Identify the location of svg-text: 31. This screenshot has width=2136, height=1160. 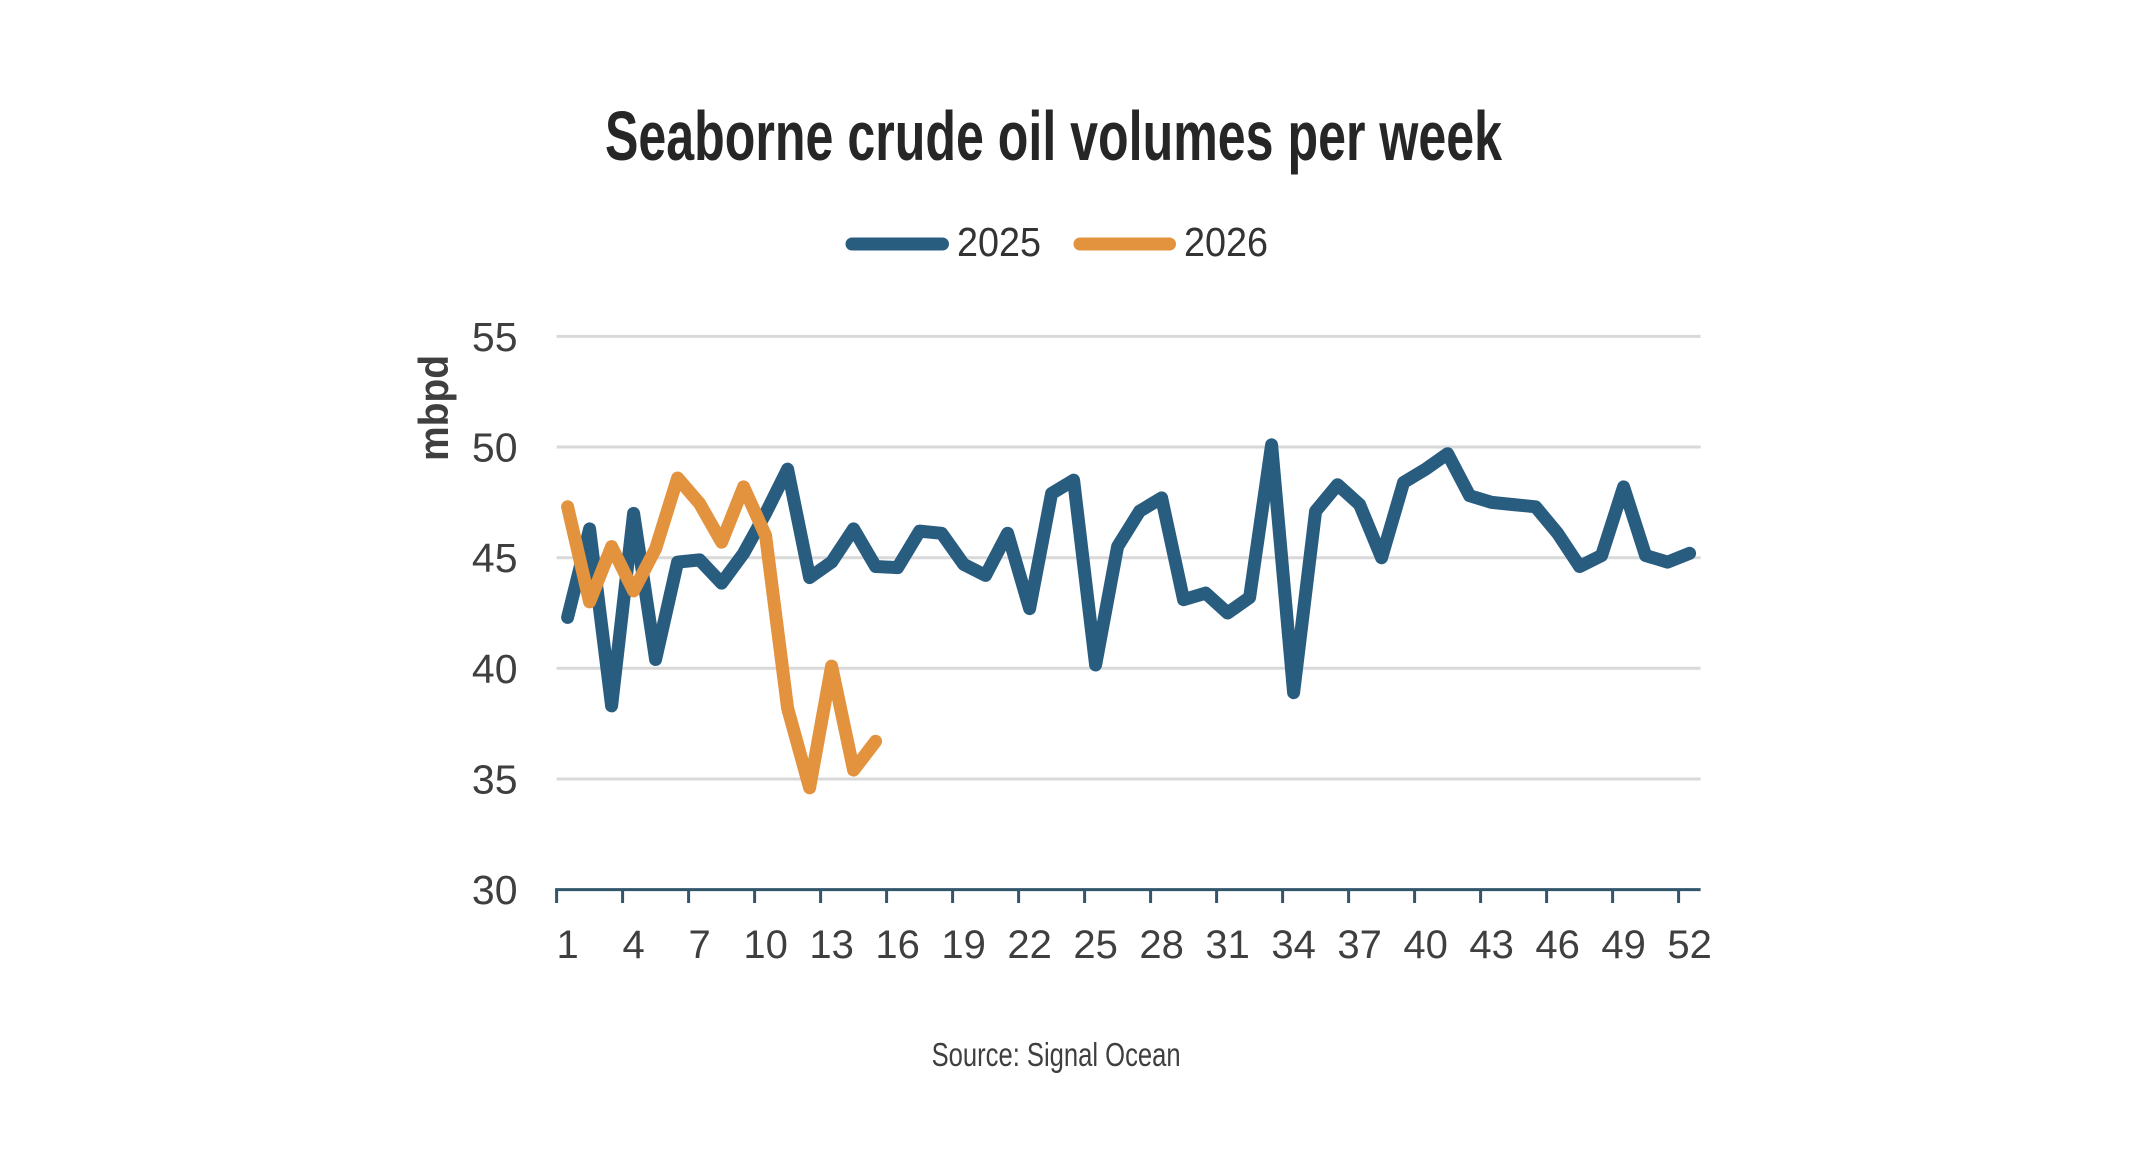
(1227, 945).